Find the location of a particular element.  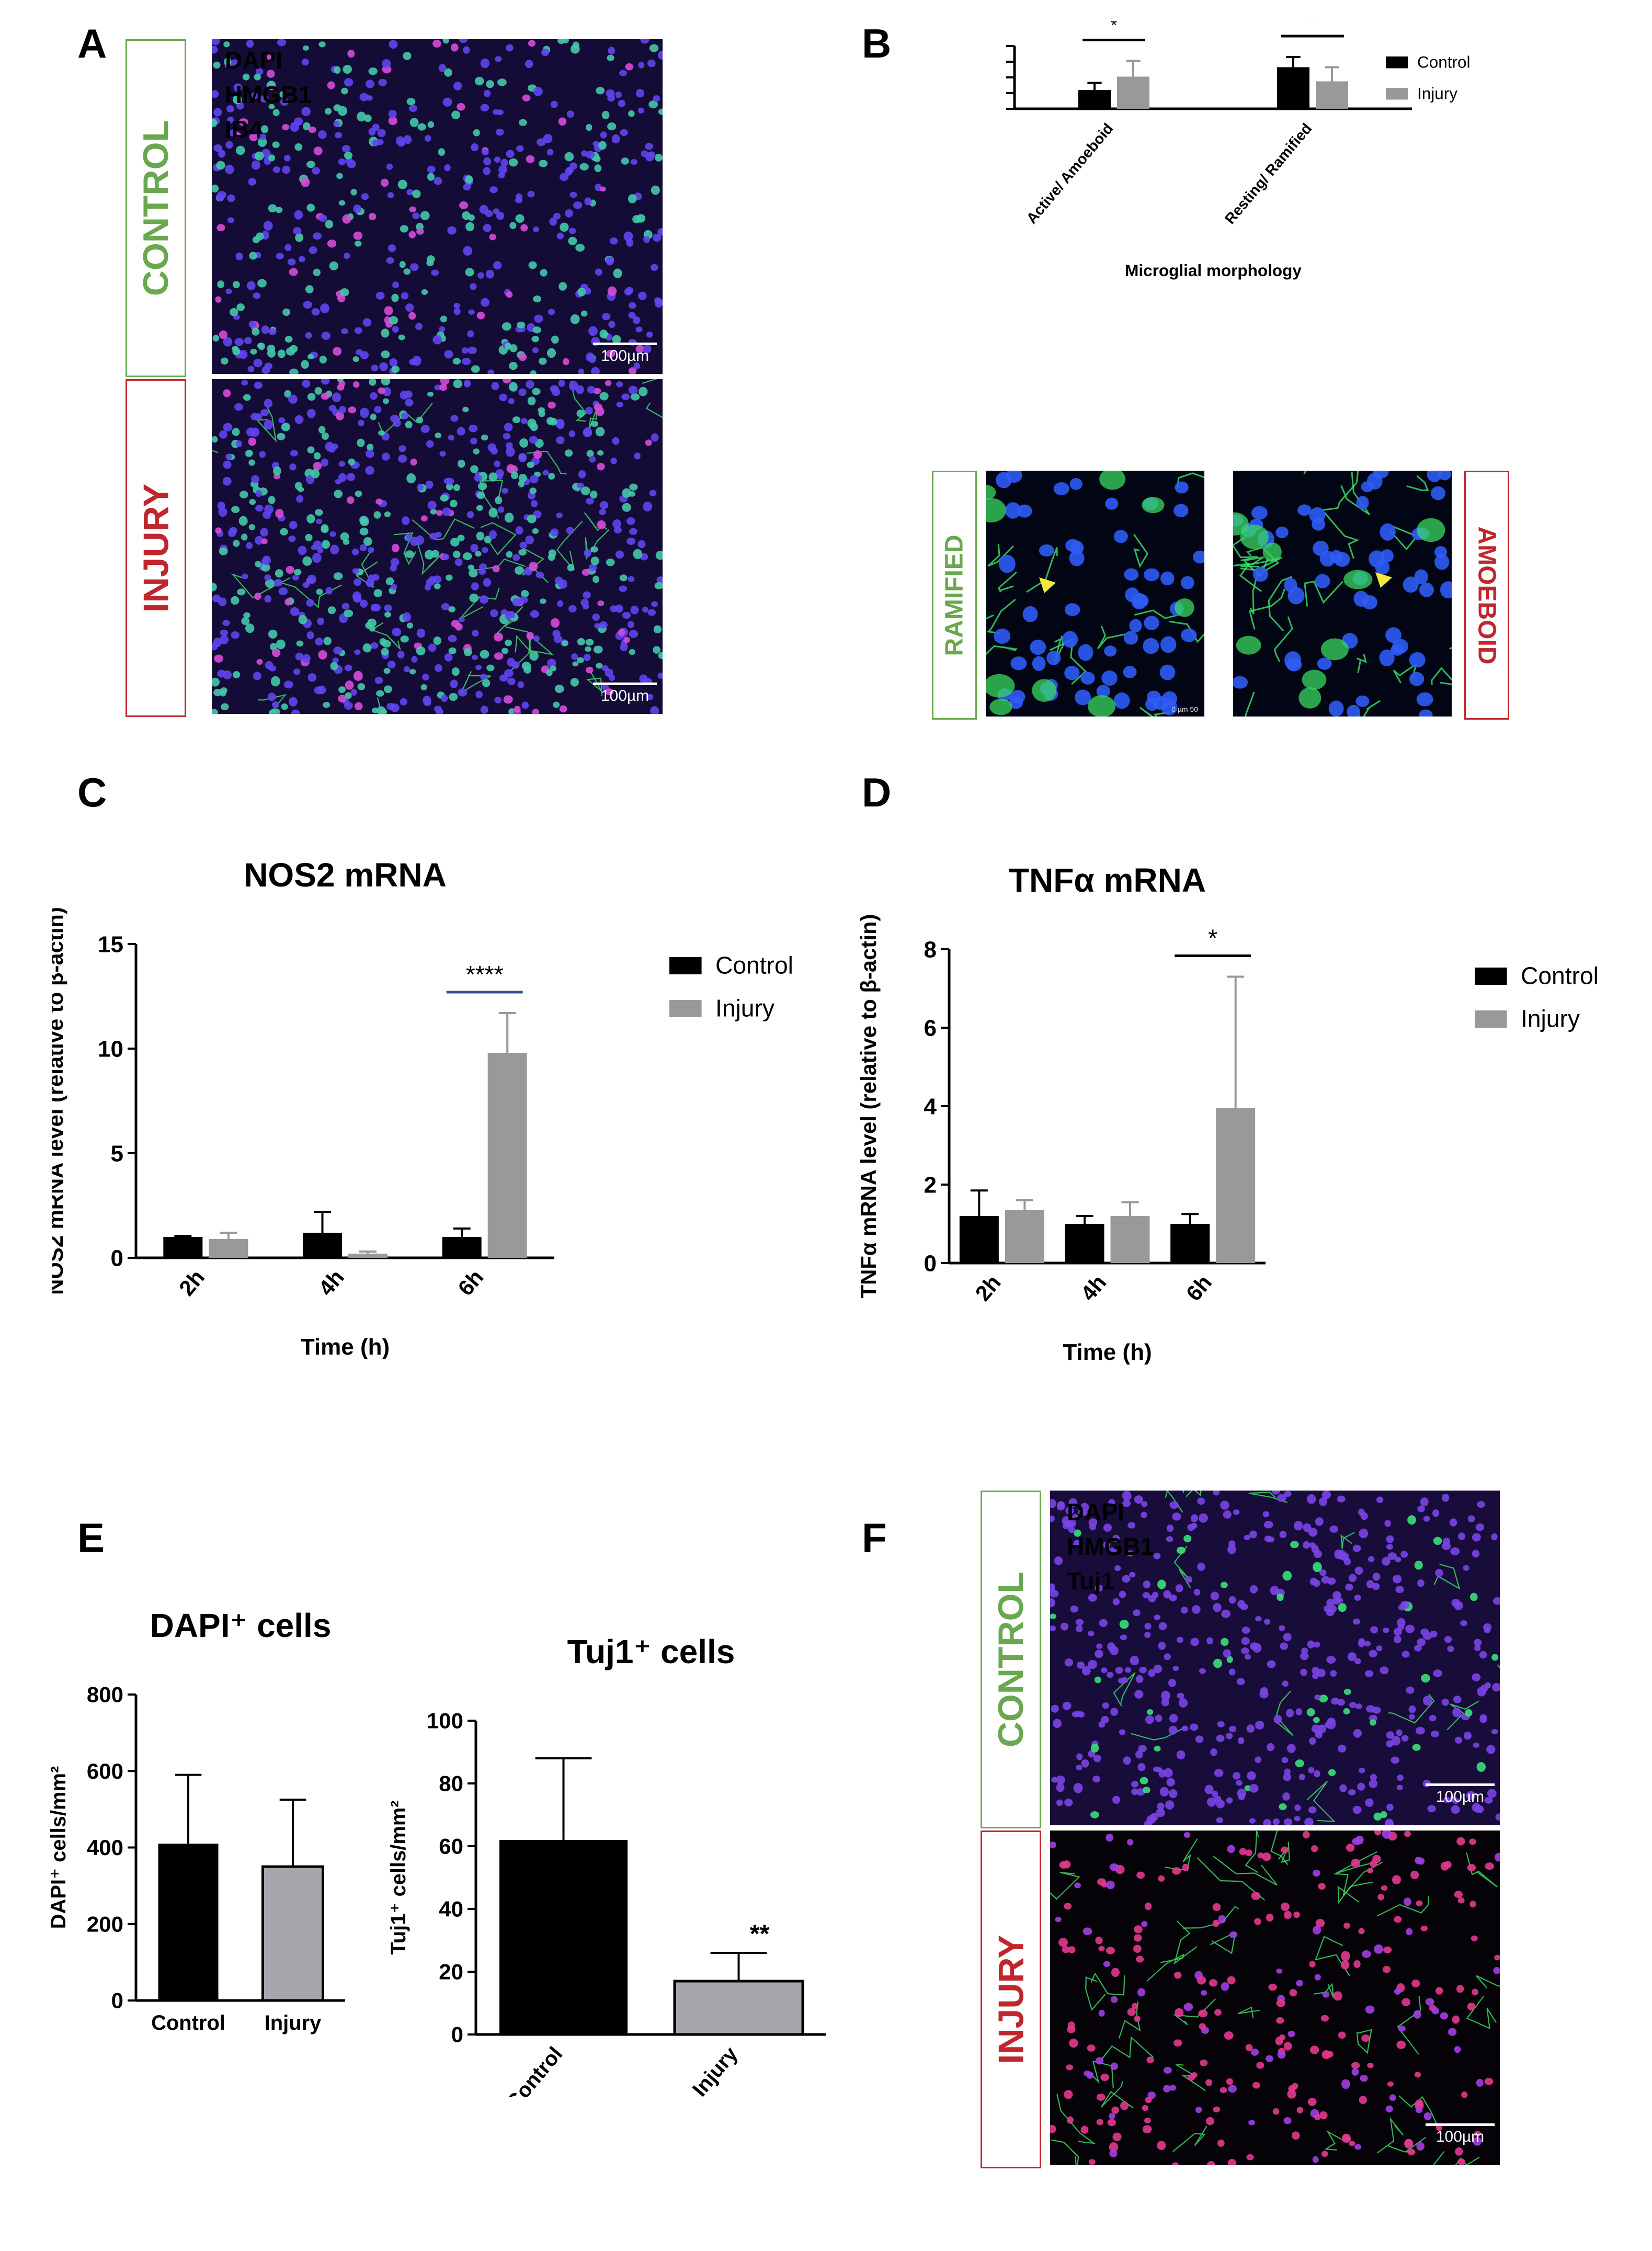

chart-e1-y-tick-label: 0 is located at coordinates (117, 2001).